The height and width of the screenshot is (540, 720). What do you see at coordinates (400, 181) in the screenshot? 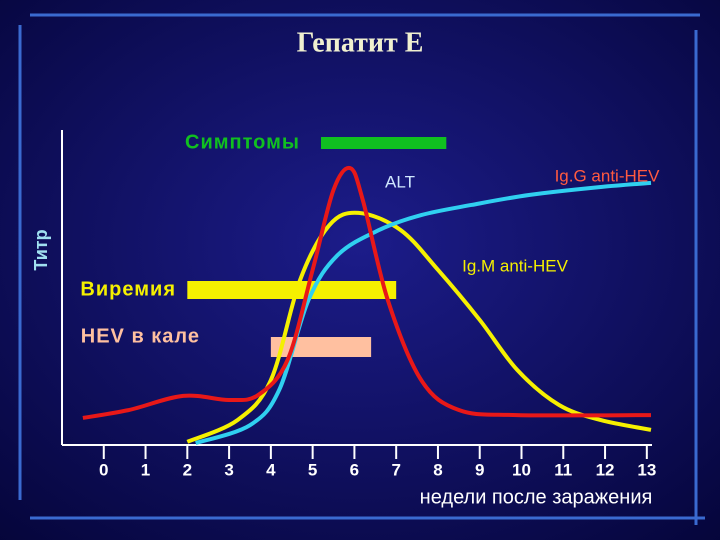
I see `series-label: ALT` at bounding box center [400, 181].